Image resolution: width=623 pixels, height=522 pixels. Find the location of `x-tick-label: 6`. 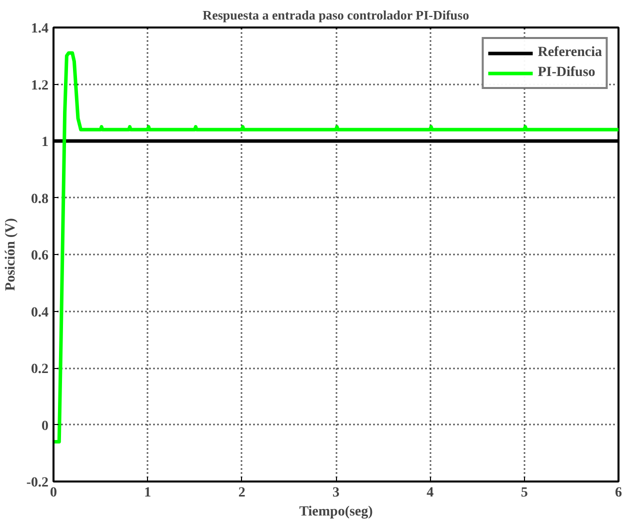

x-tick-label: 6 is located at coordinates (618, 493).